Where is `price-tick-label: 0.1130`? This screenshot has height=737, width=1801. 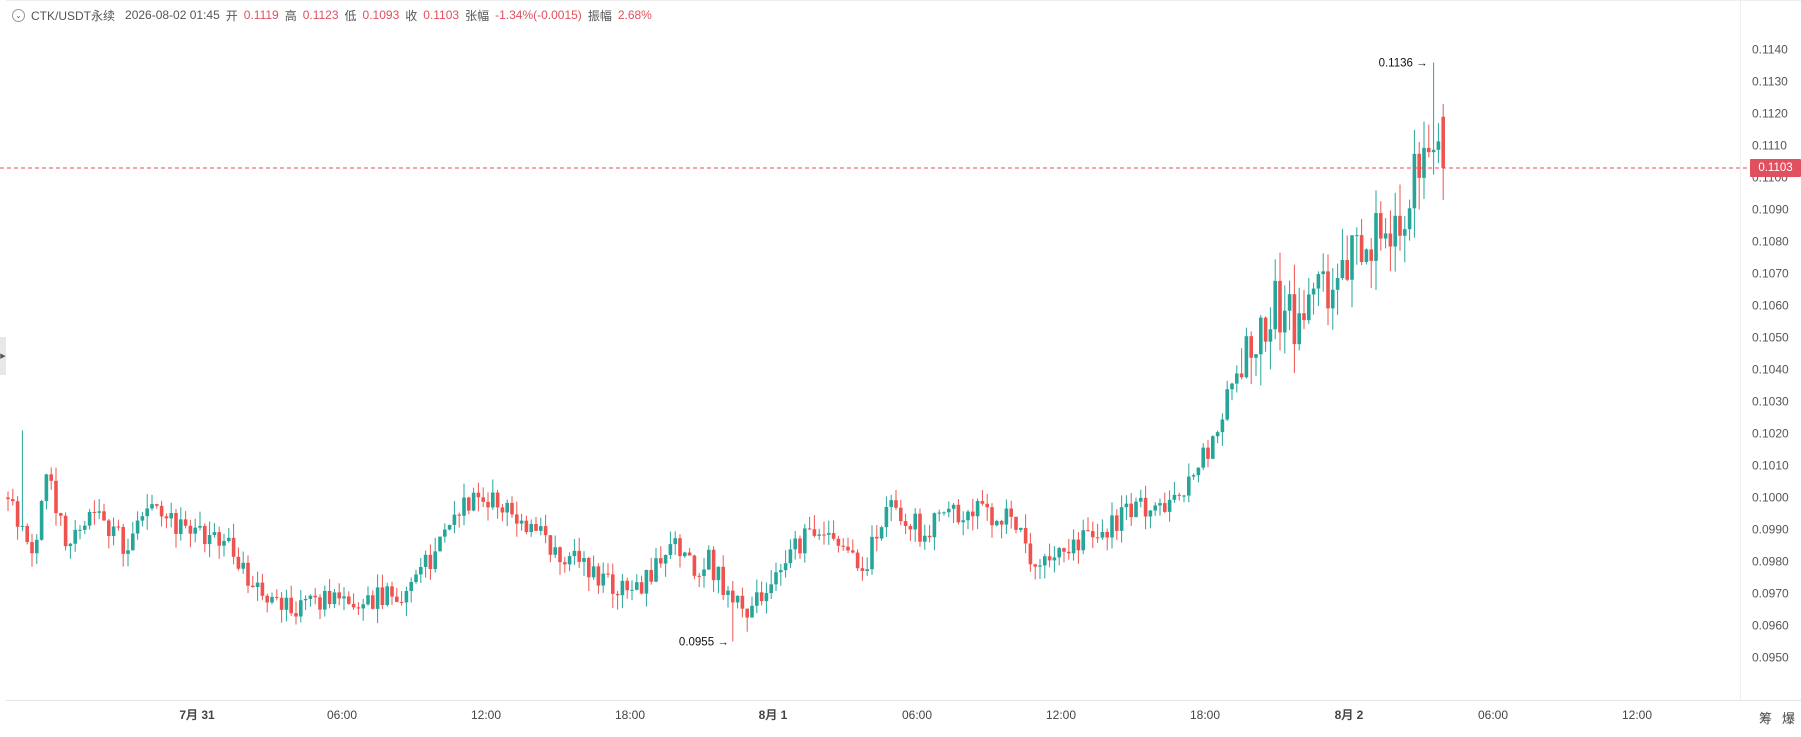
price-tick-label: 0.1130 is located at coordinates (1770, 82).